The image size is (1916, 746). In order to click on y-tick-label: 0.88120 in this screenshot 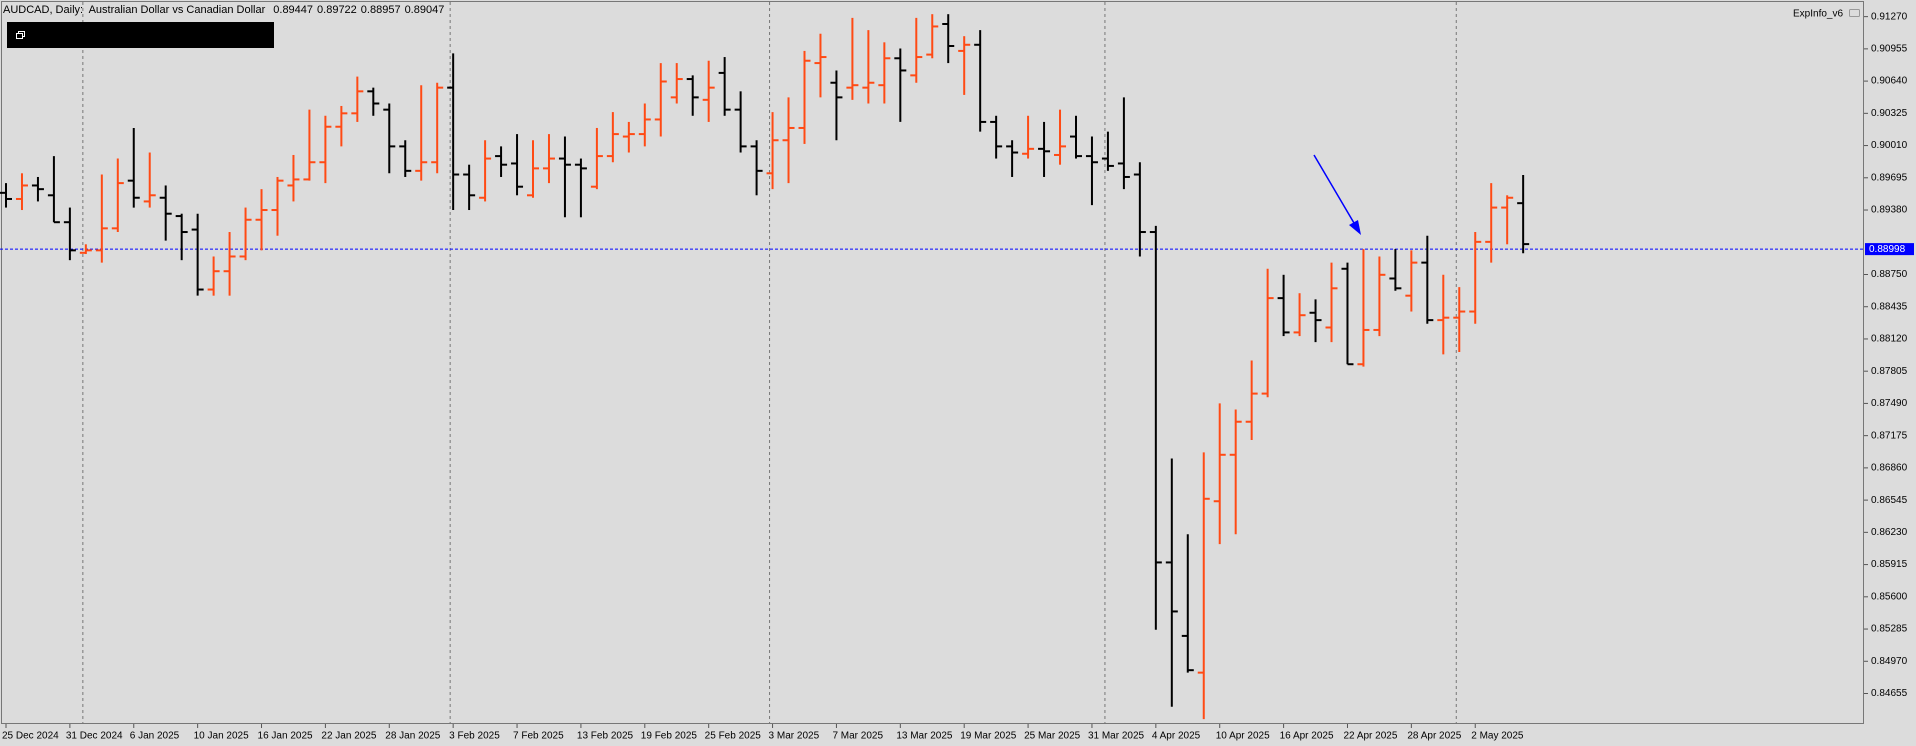, I will do `click(1889, 339)`.